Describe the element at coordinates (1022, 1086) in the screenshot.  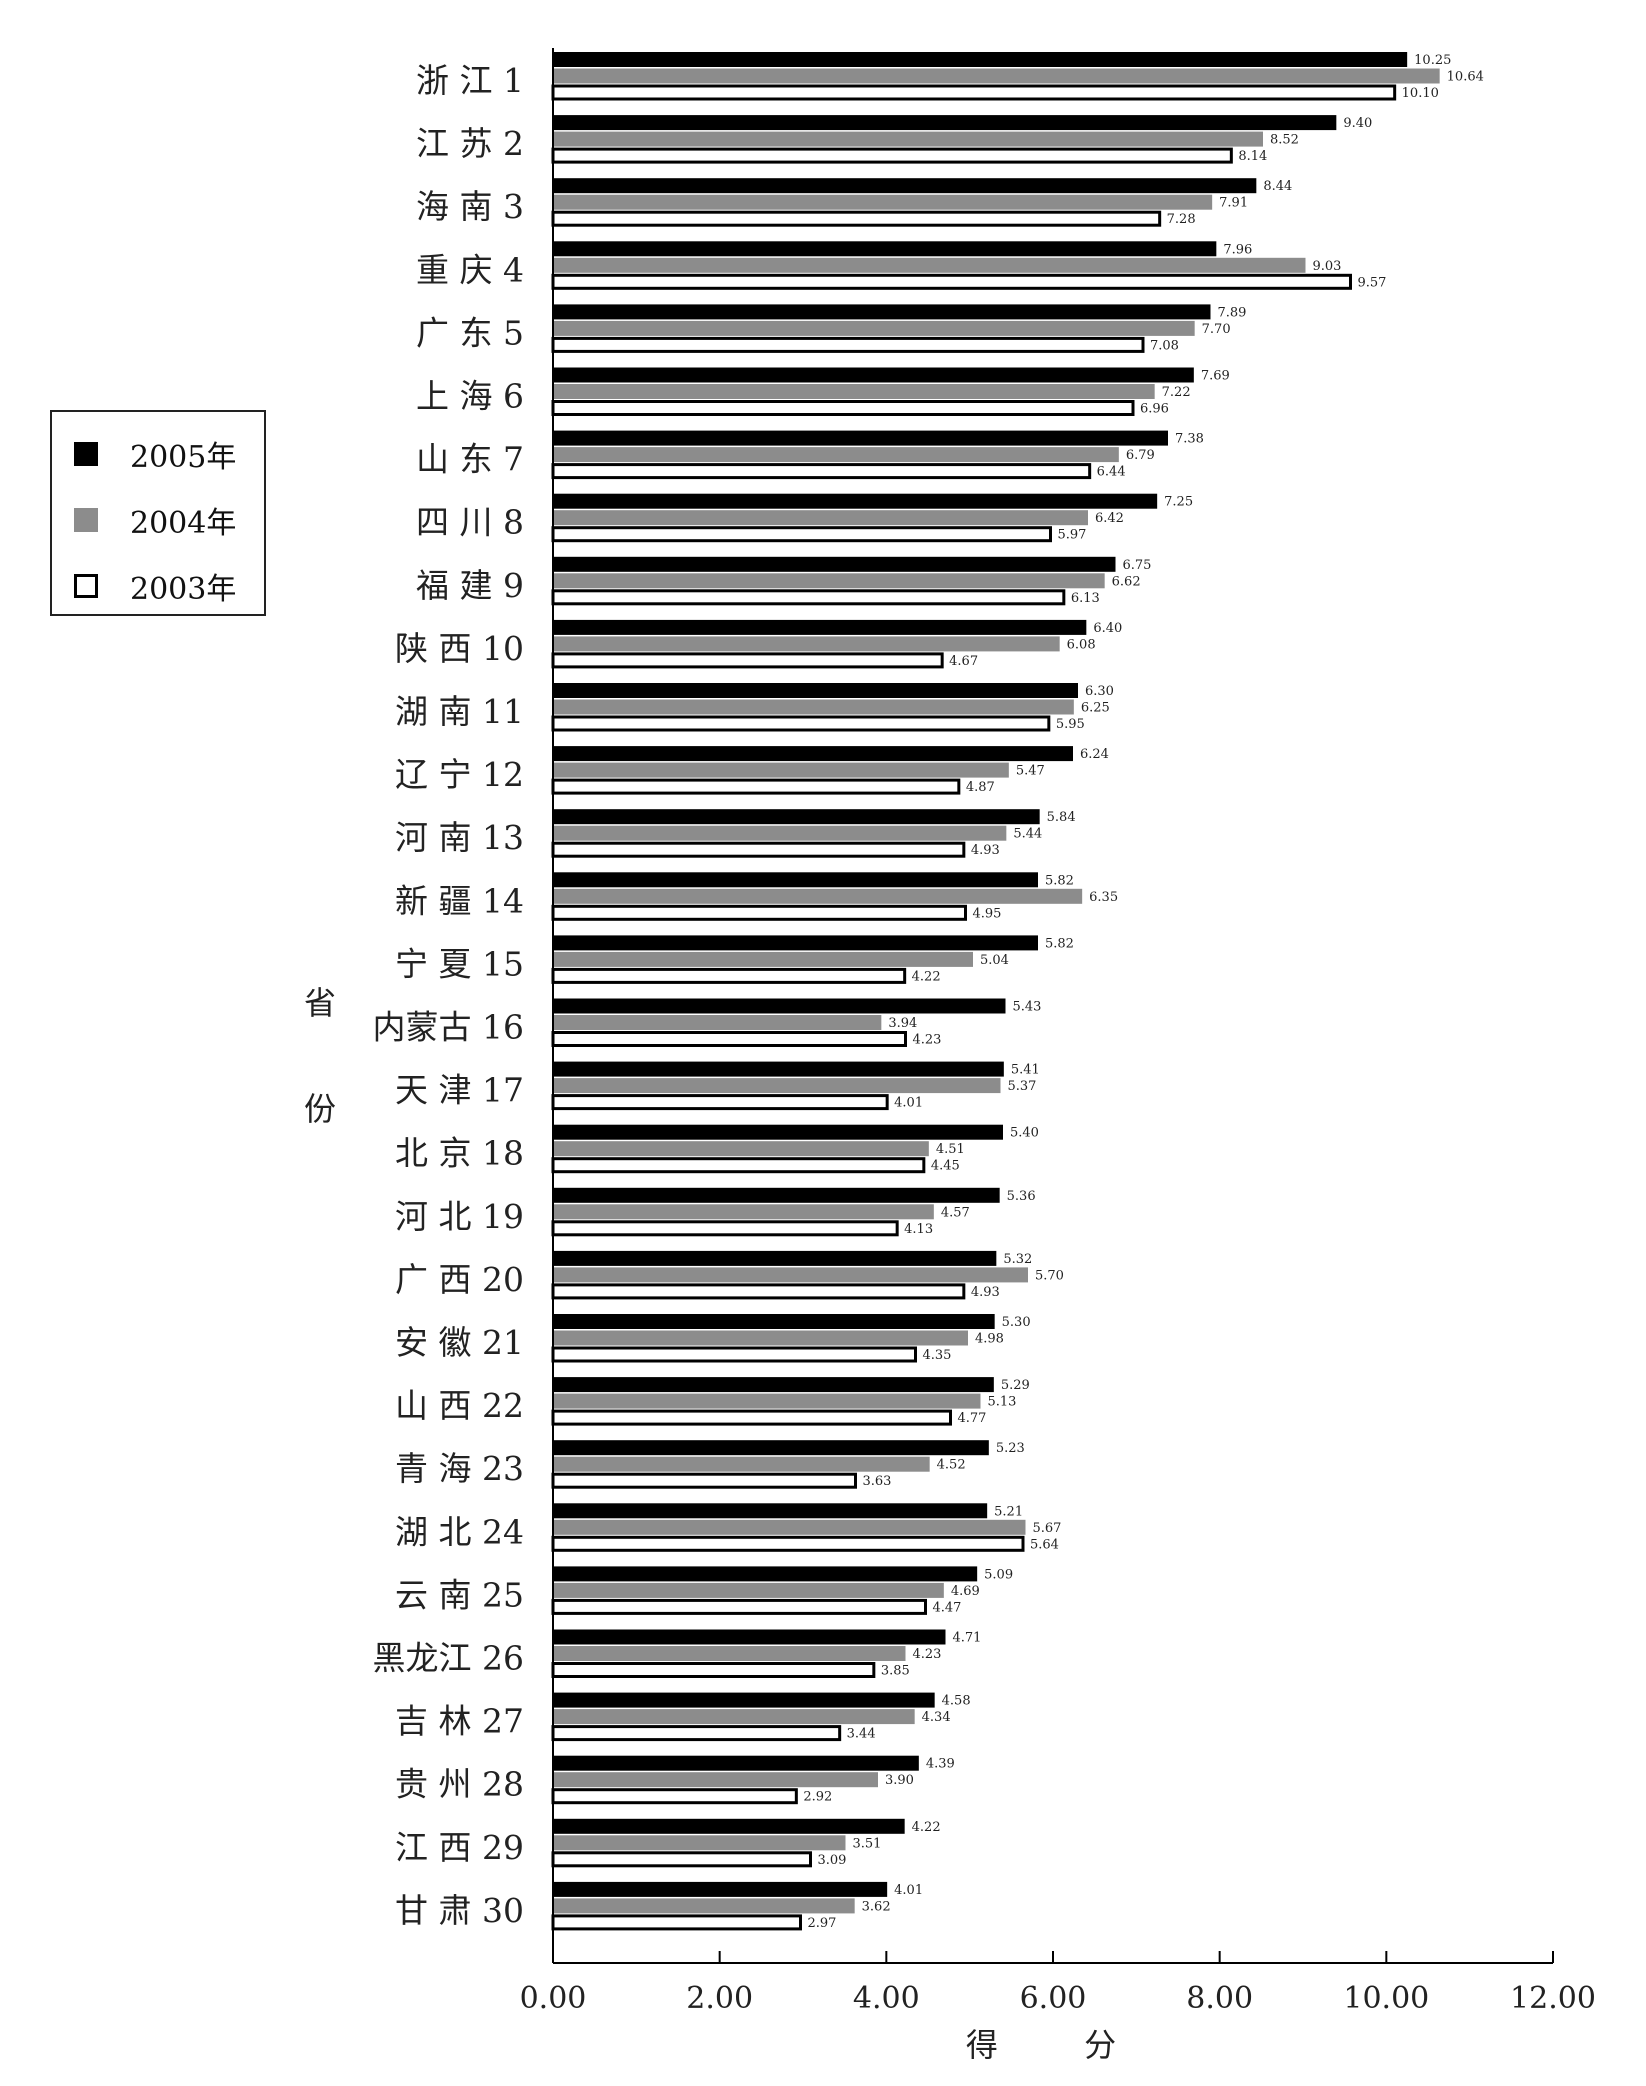
I see `data-label: 5.37` at that location.